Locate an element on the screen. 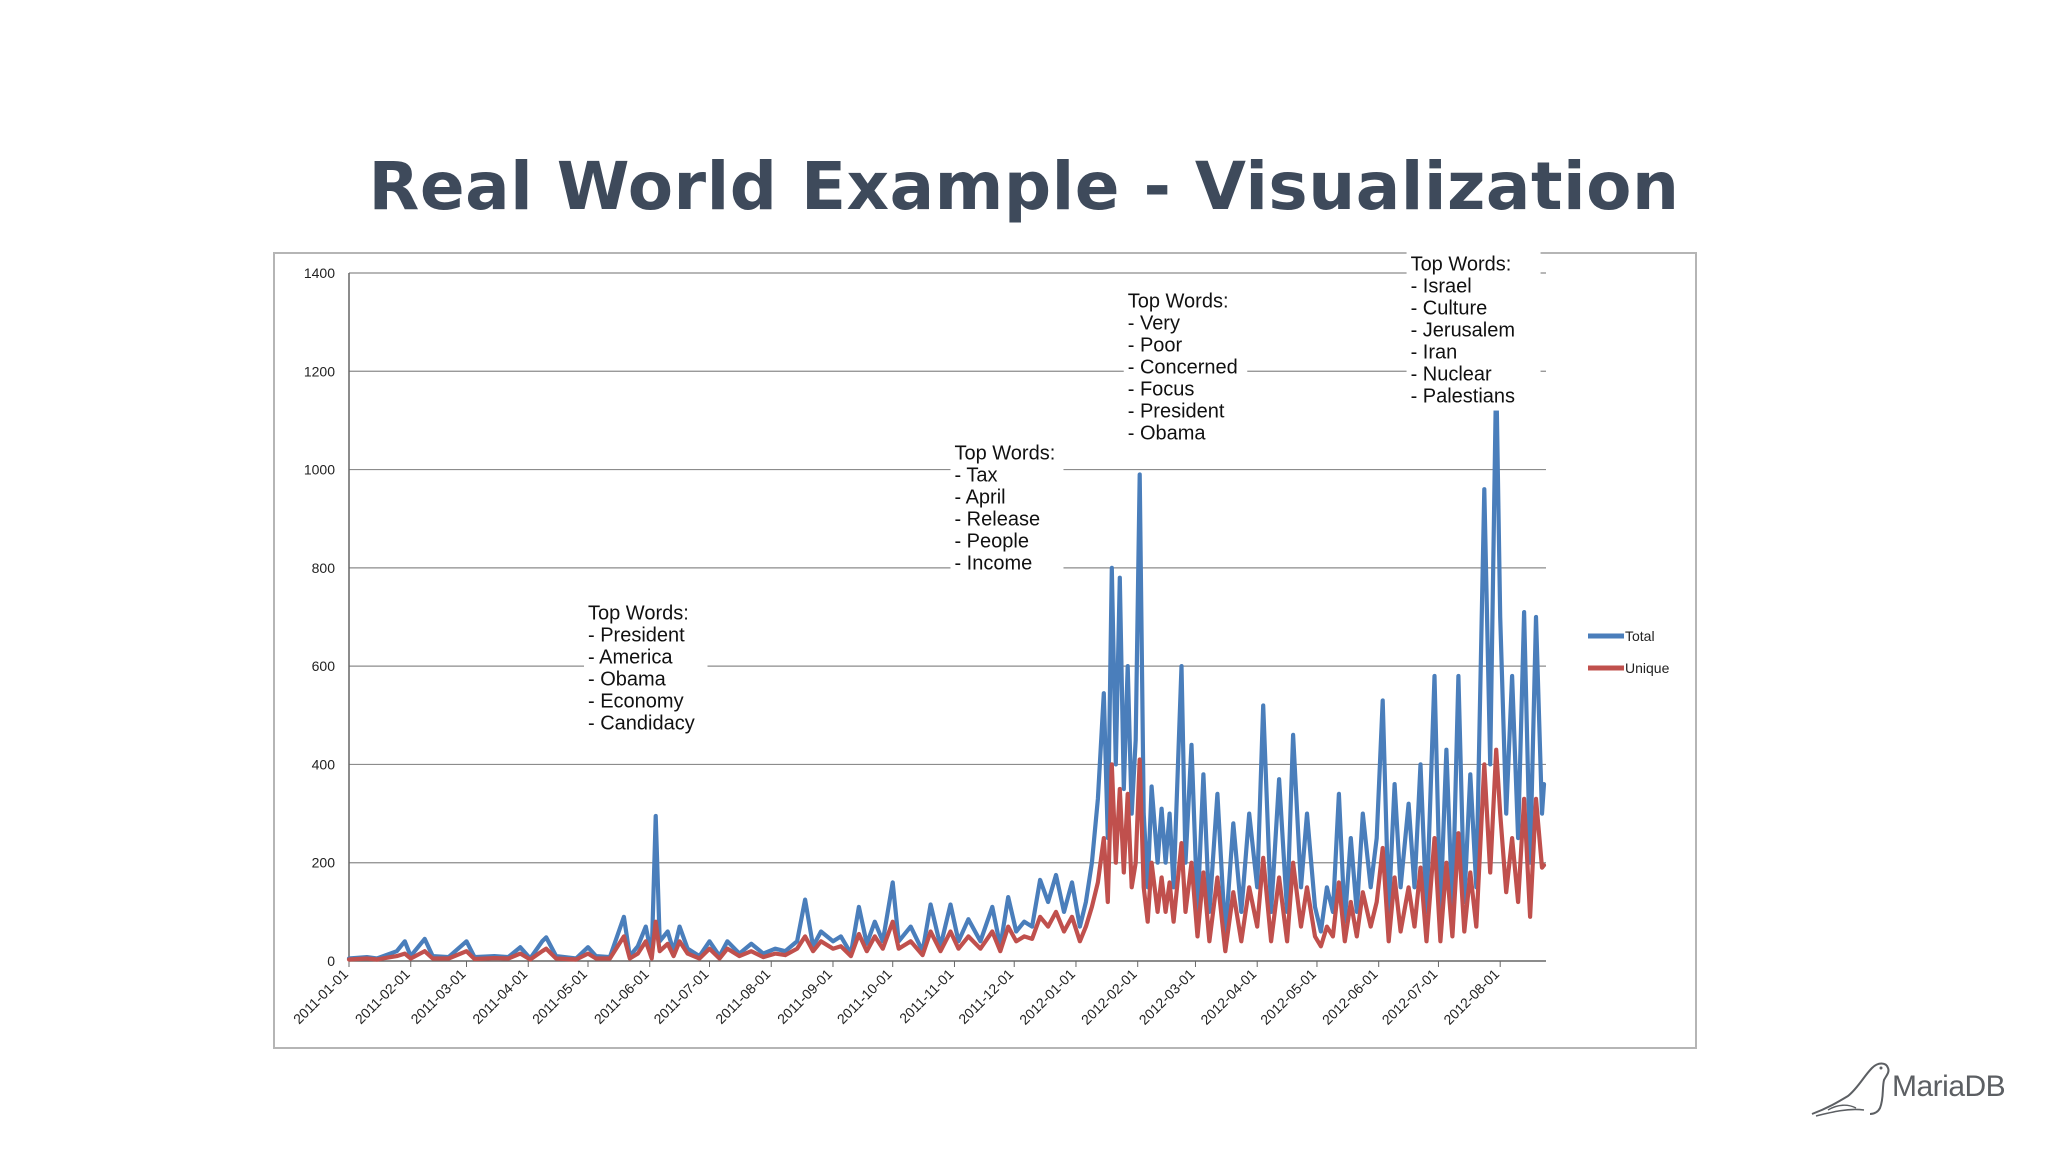  annotation-word: - Culture is located at coordinates (1449, 309).